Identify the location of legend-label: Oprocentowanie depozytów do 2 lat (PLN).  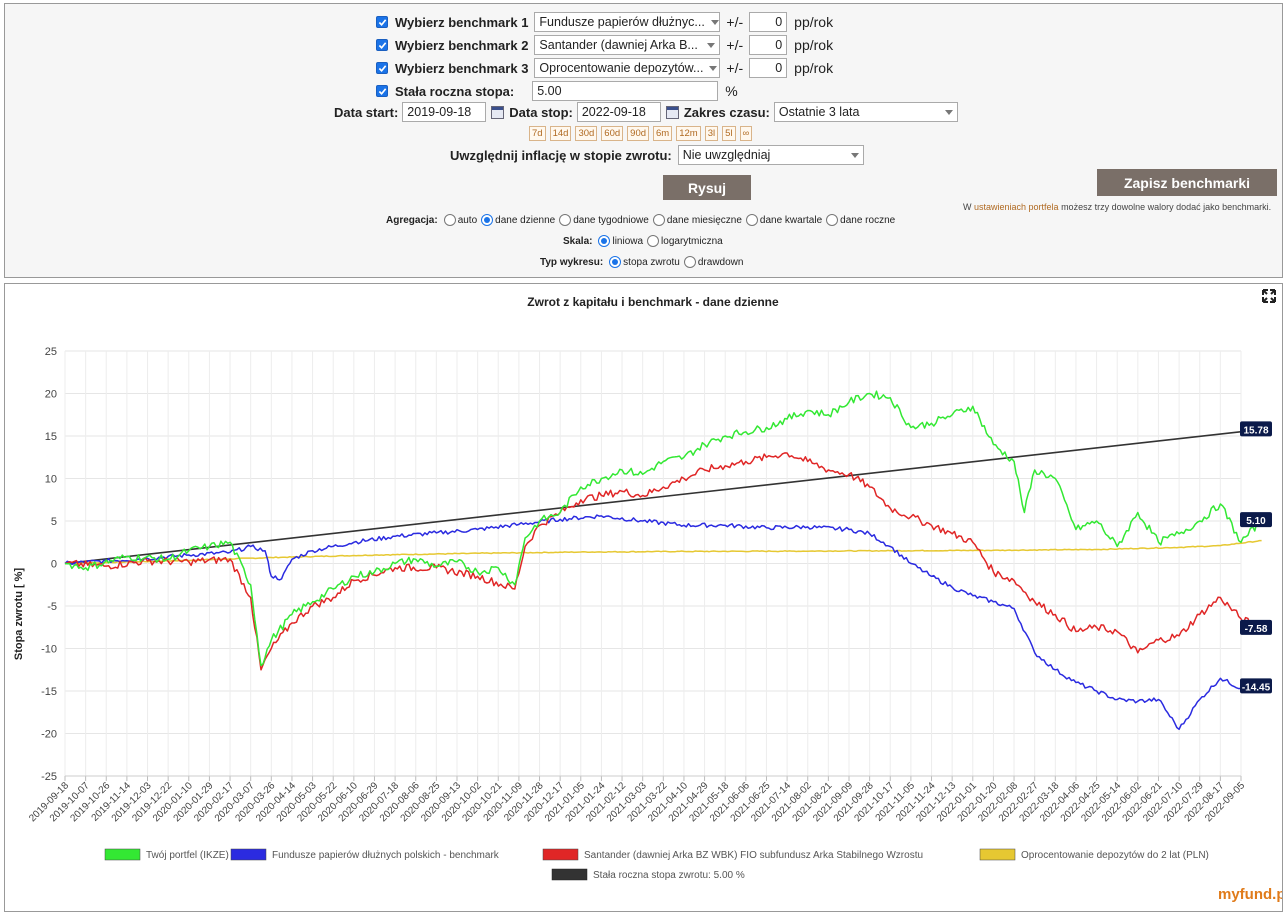
(1115, 855).